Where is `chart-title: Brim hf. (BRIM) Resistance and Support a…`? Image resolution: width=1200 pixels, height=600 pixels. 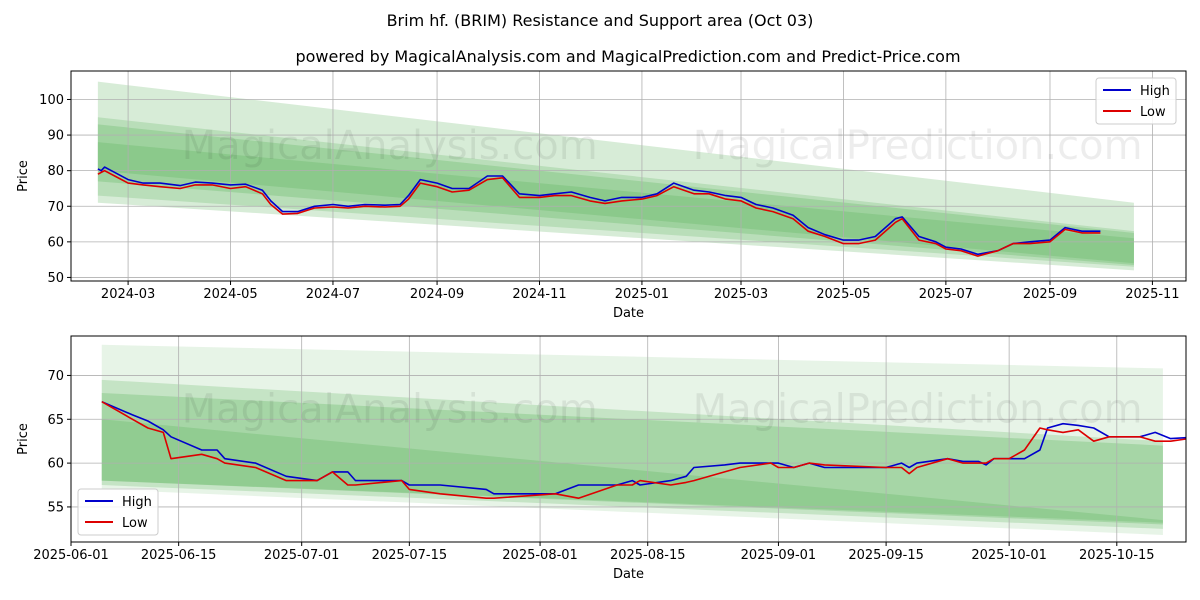
chart-title: Brim hf. (BRIM) Resistance and Support a… is located at coordinates (600, 20).